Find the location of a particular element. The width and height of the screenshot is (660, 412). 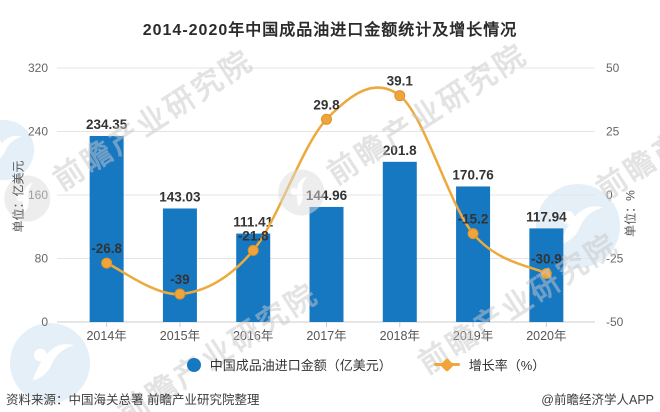

bar-value-label: 144.96 is located at coordinates (327, 195).